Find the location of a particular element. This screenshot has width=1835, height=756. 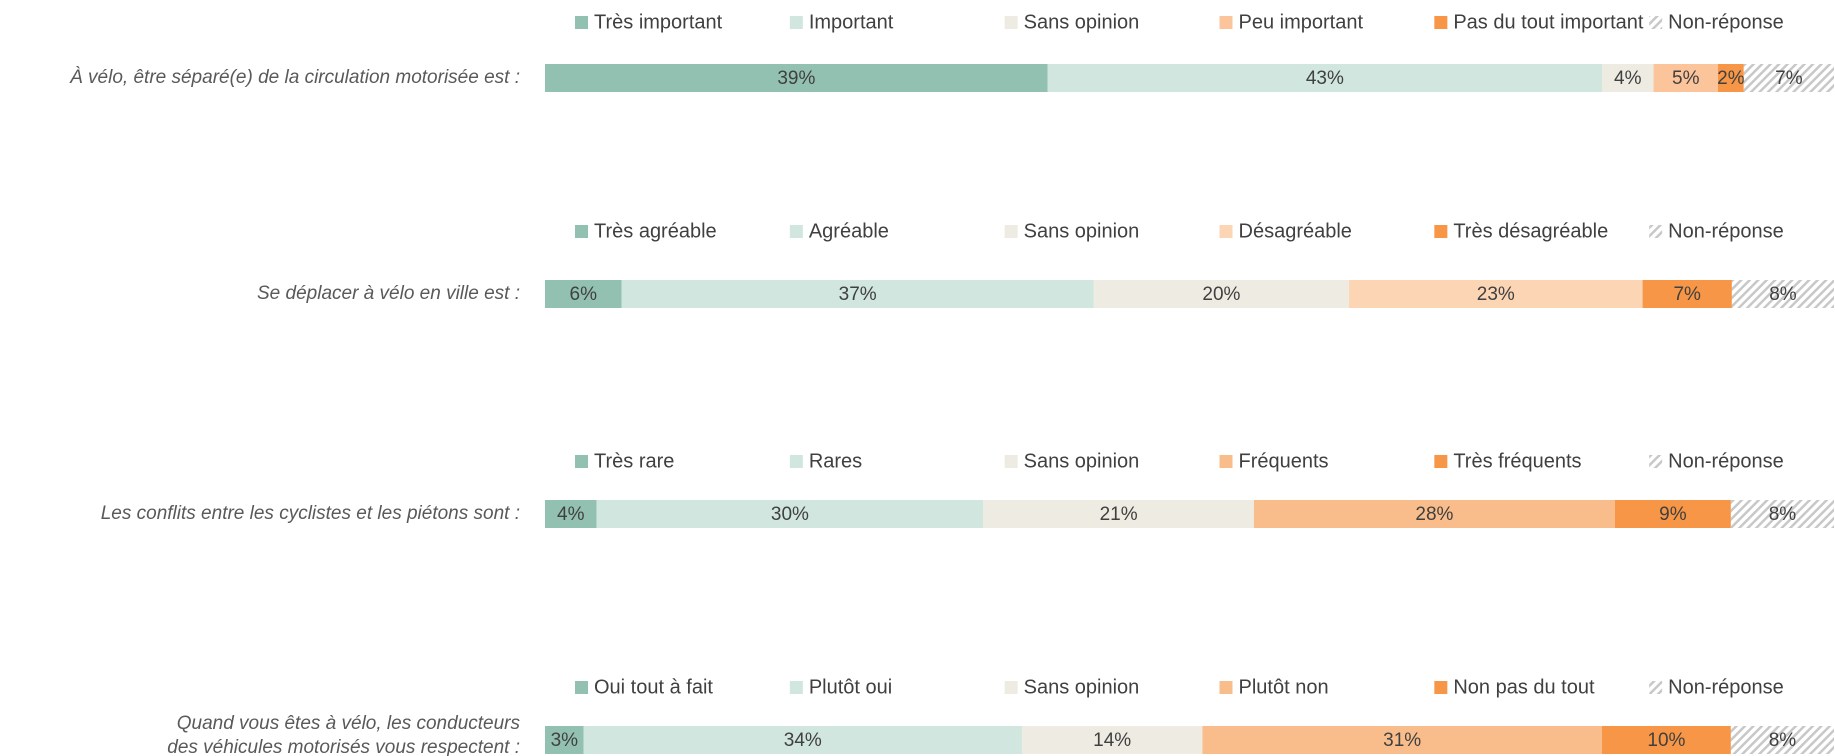

data-label: 21% is located at coordinates (1119, 514).